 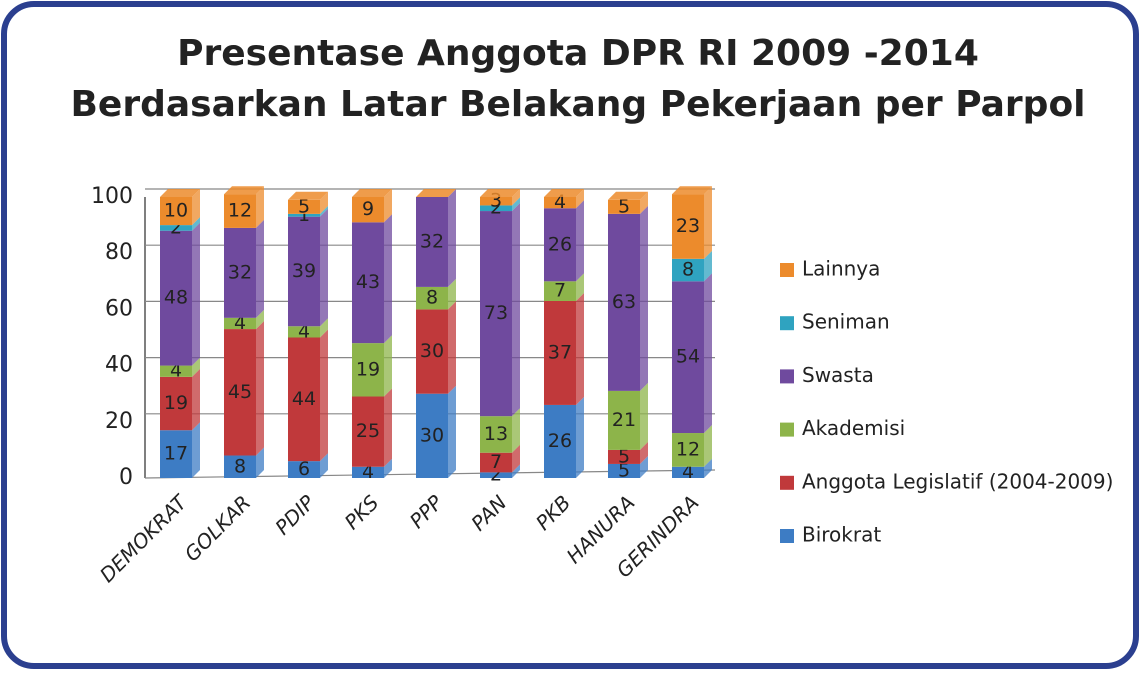 I want to click on legend-label: Akademisi, so click(x=853, y=428).